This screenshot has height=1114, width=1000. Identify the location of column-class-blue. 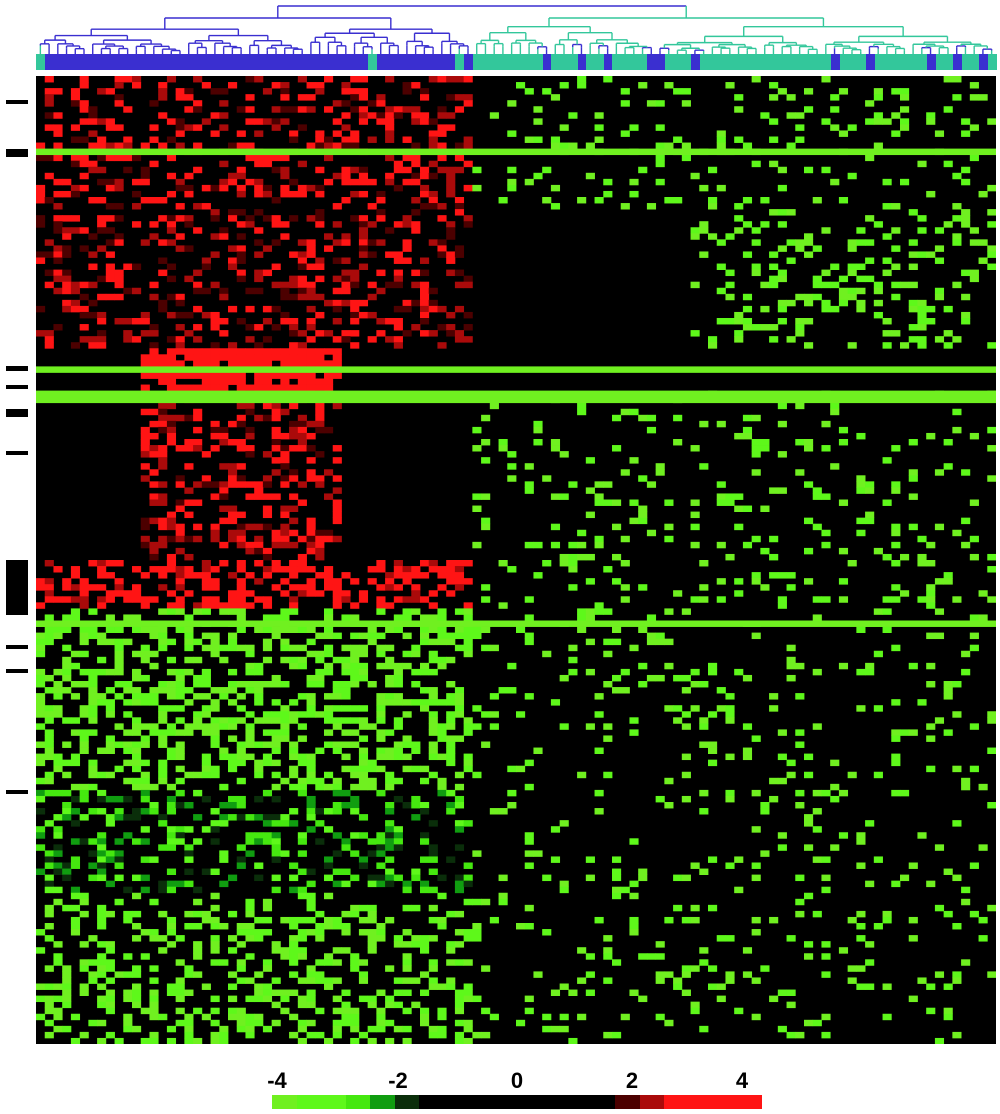
(398, 62).